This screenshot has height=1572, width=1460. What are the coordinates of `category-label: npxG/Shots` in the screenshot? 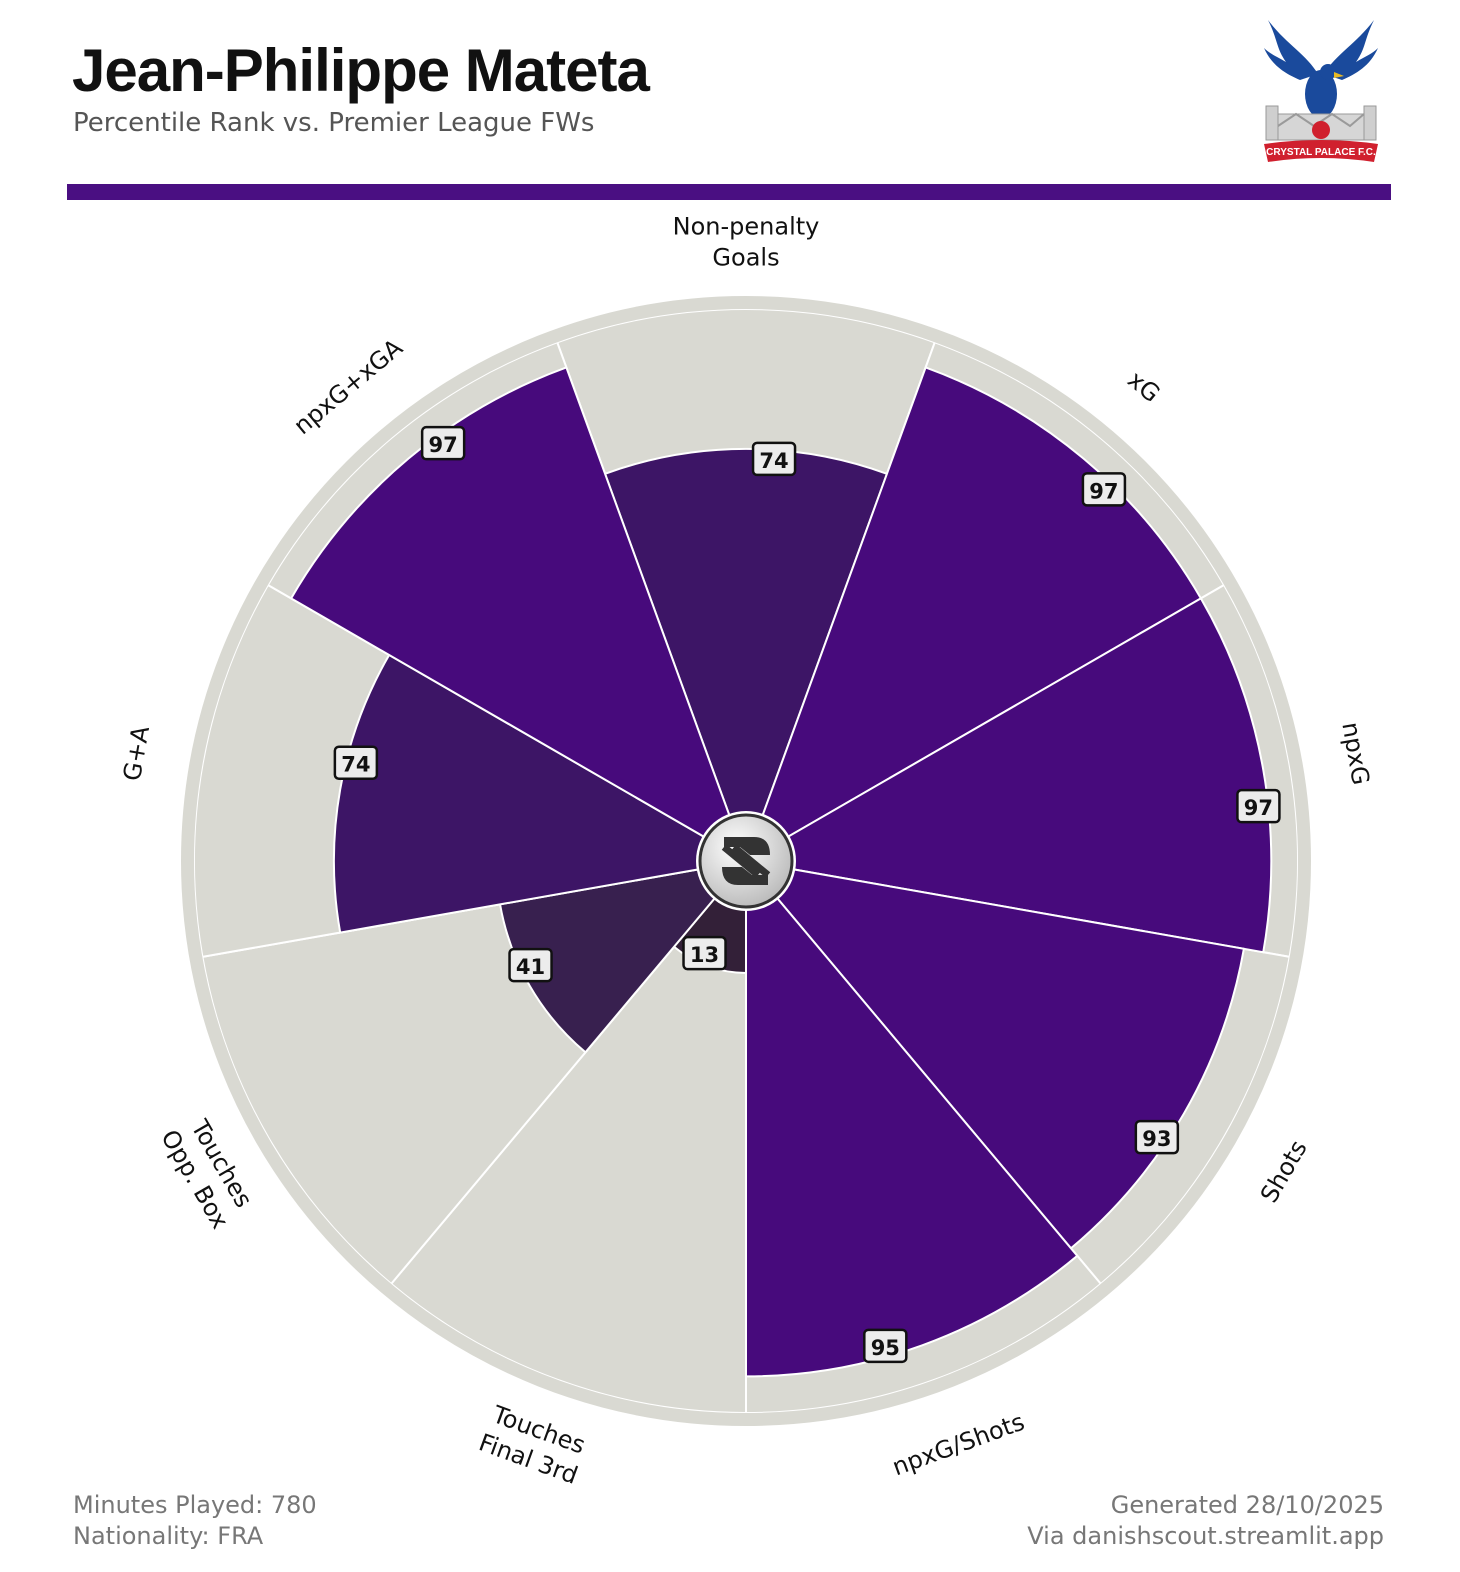 It's located at (959, 1445).